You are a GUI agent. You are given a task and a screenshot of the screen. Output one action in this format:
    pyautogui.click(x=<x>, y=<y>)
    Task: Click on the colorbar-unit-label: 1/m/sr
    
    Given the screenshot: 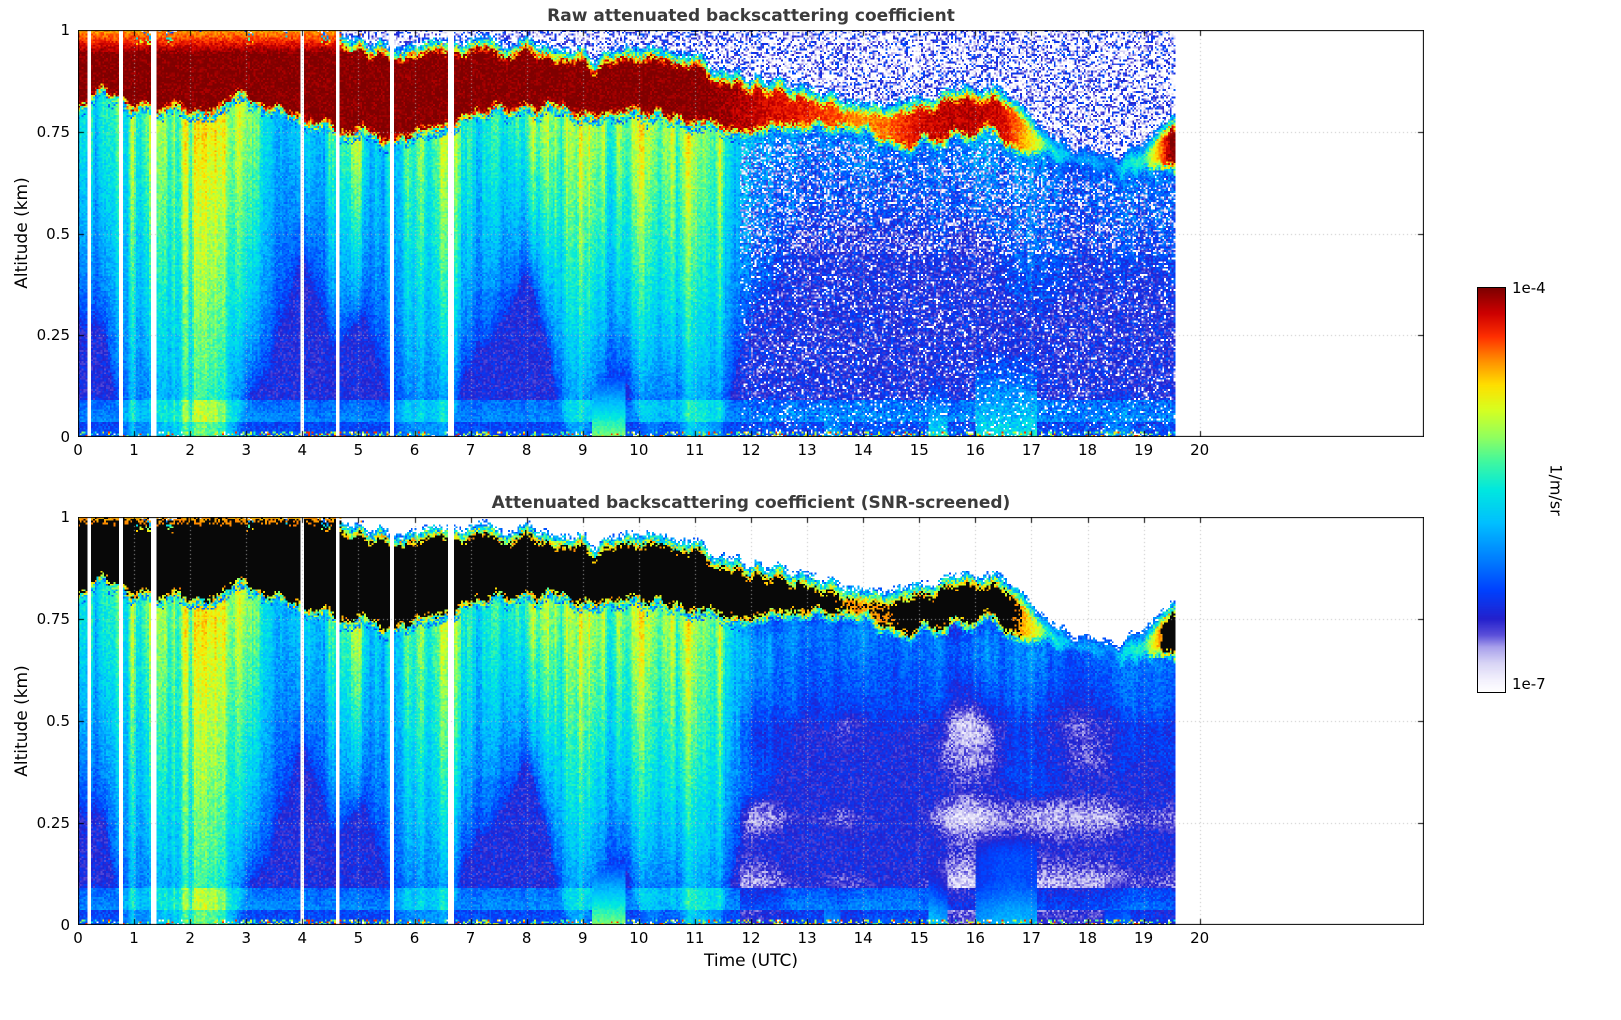 What is the action you would take?
    pyautogui.click(x=1556, y=490)
    